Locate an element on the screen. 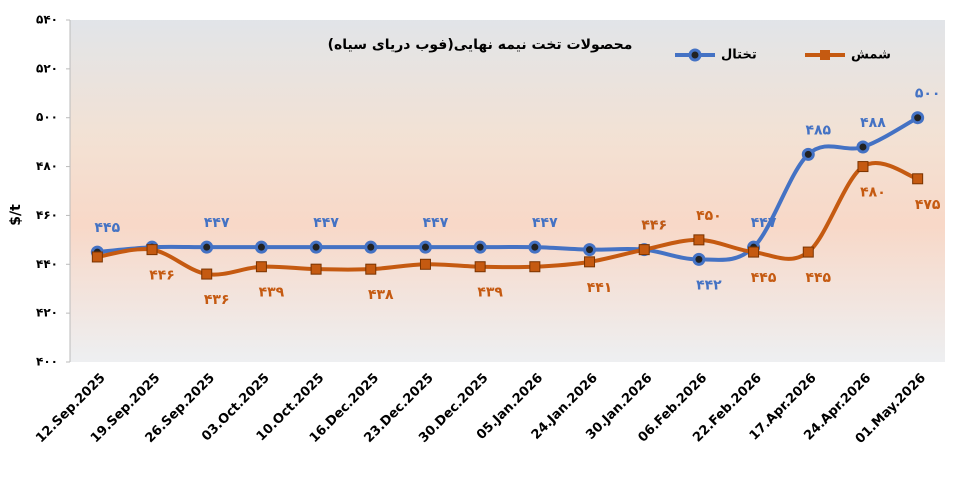 Image resolution: width=961 pixels, height=481 pixels. data-label: ۴۵۰ is located at coordinates (709, 216).